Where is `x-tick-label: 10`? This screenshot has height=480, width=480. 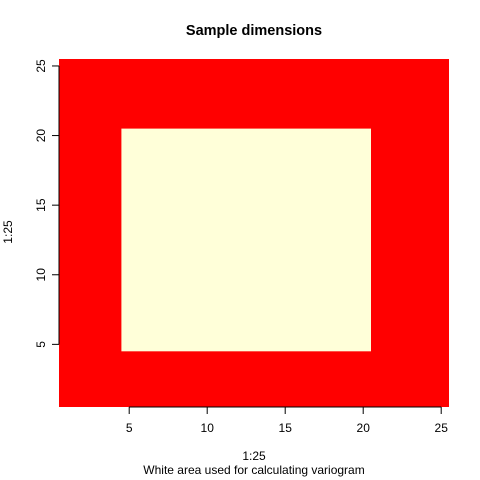
x-tick-label: 10 is located at coordinates (208, 428).